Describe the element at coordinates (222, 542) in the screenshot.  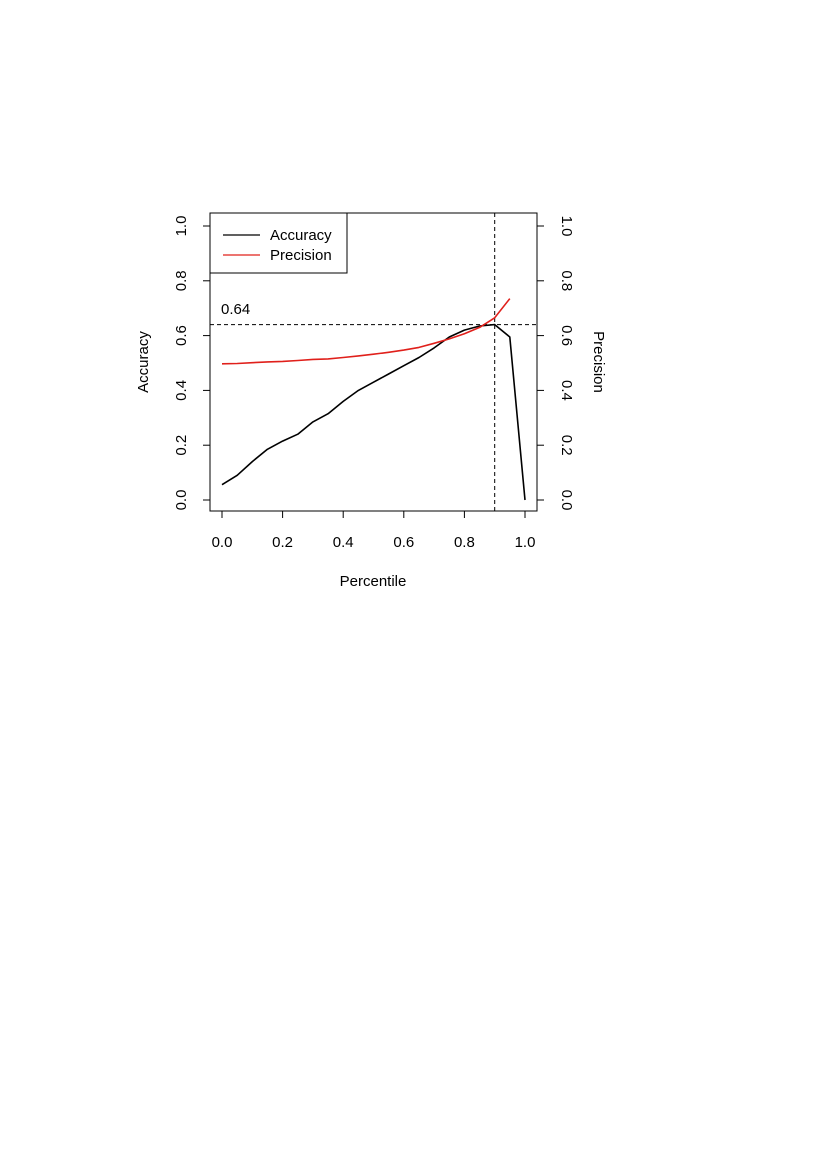
I see `x-tick-label: 0.0` at that location.